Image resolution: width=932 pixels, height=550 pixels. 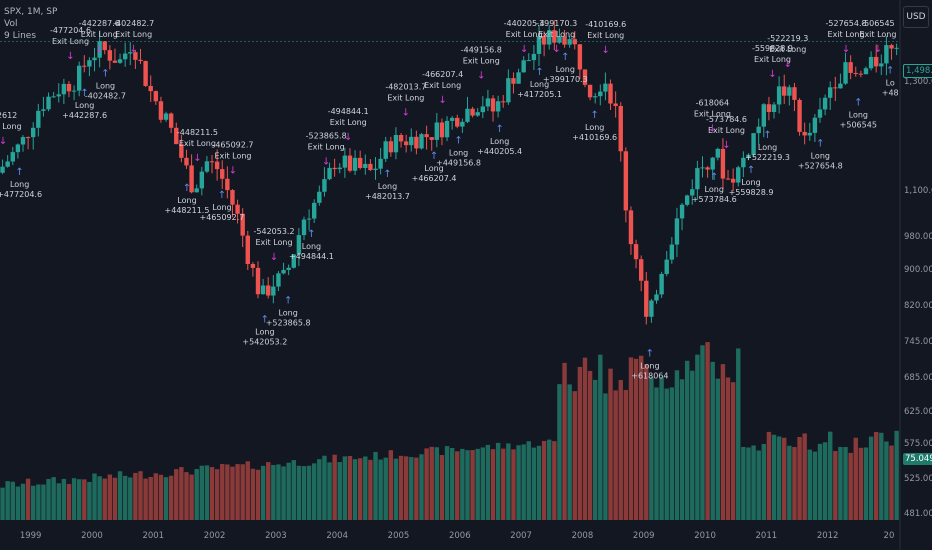 I want to click on exit-label-text: -523865.8, so click(x=326, y=136).